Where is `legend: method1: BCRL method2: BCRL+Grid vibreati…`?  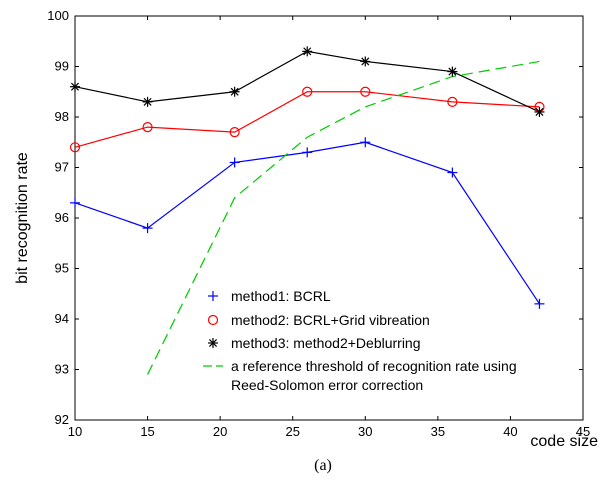 legend: method1: BCRL method2: BCRL+Grid vibreati… is located at coordinates (360, 340).